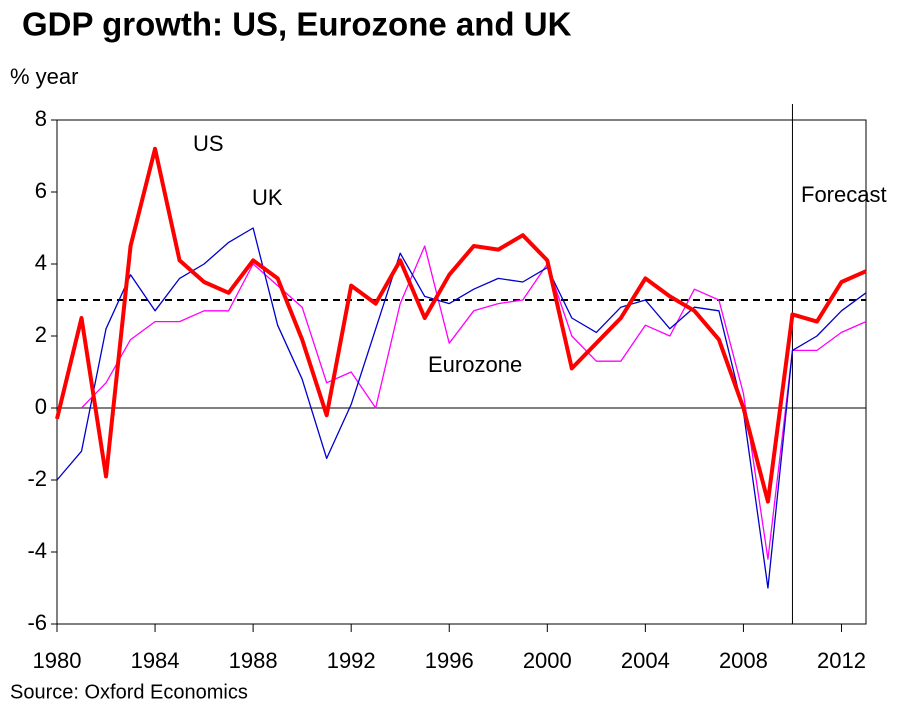  Describe the element at coordinates (41, 190) in the screenshot. I see `y-tick-label: 6` at that location.